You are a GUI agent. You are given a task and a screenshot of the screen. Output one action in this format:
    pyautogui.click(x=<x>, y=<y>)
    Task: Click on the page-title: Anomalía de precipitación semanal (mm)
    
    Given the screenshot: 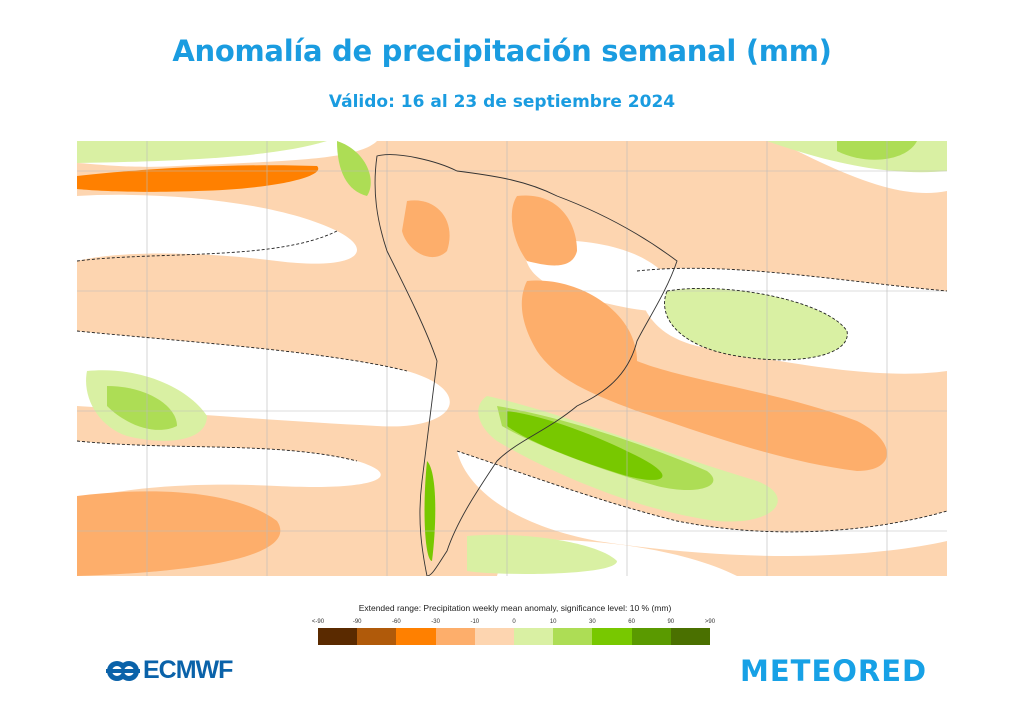 What is the action you would take?
    pyautogui.click(x=502, y=51)
    